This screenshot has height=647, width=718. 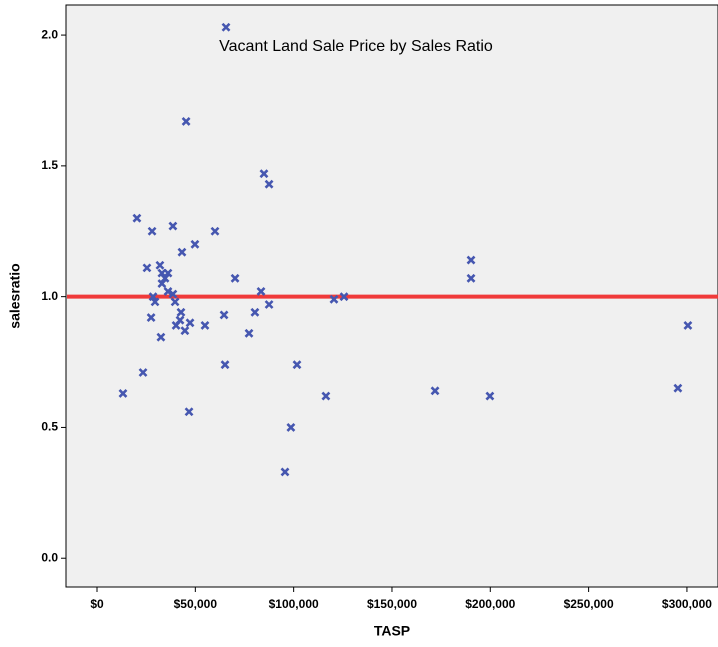 I want to click on y-axis-label: salesratio, so click(x=15, y=295).